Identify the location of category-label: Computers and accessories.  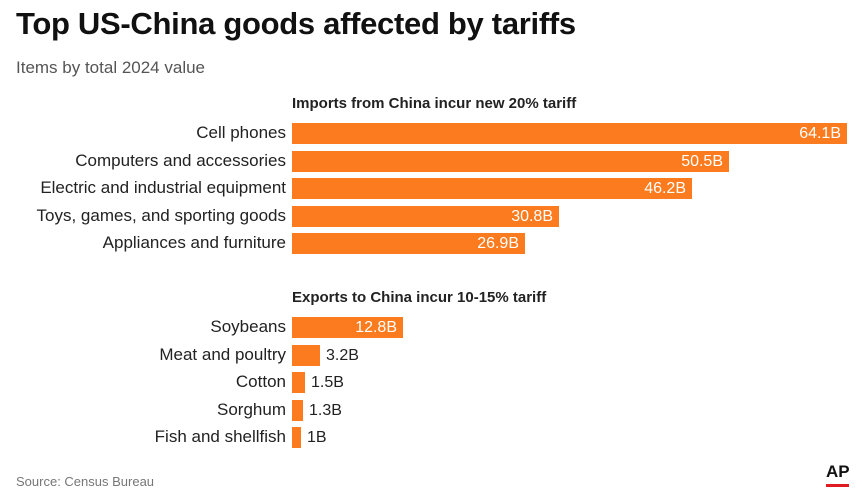
(180, 160).